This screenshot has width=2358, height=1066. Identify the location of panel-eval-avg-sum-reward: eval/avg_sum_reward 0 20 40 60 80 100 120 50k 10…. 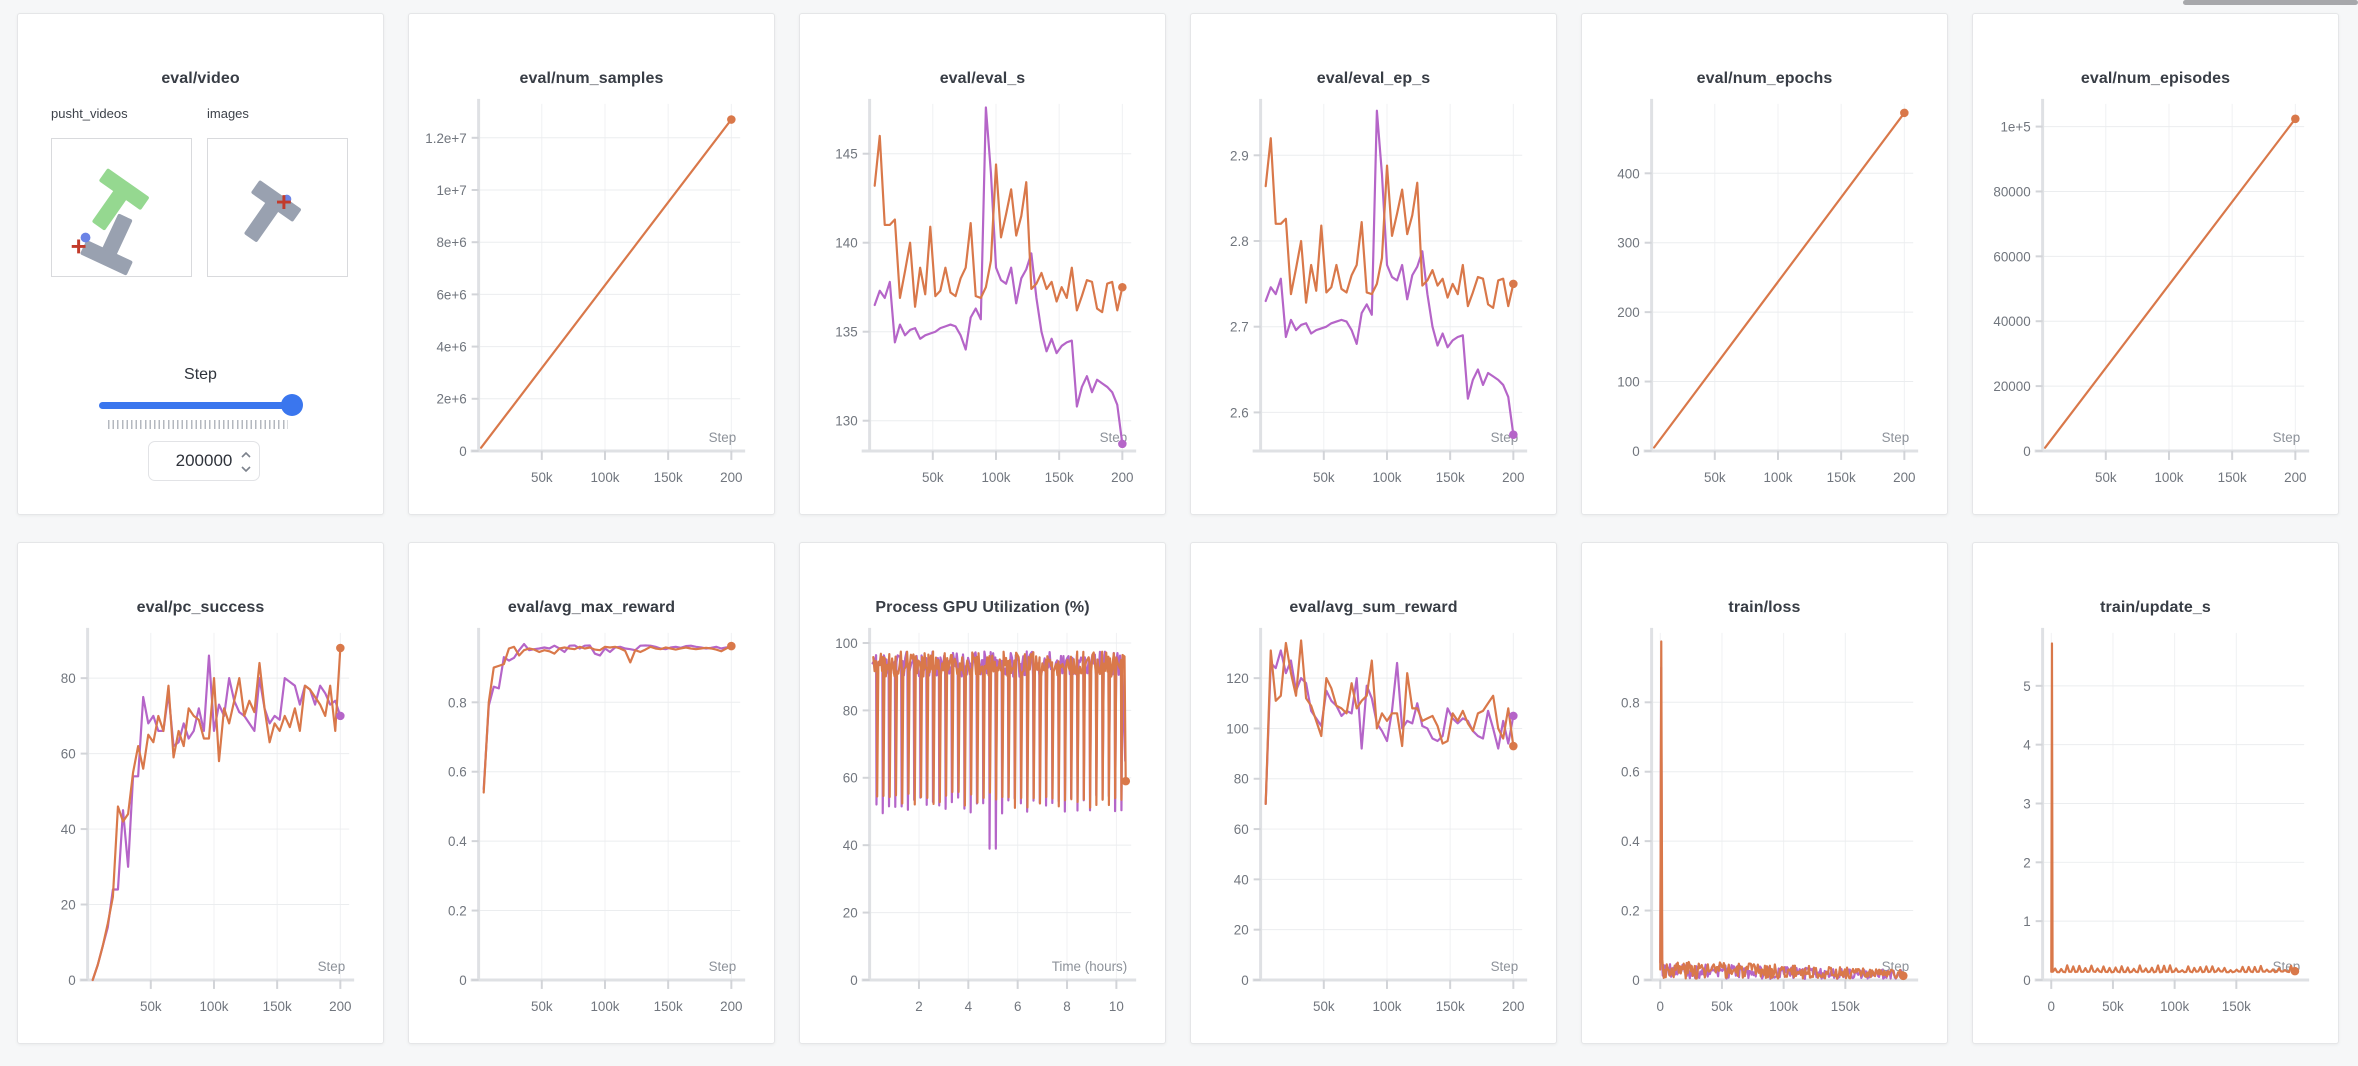
(1373, 793).